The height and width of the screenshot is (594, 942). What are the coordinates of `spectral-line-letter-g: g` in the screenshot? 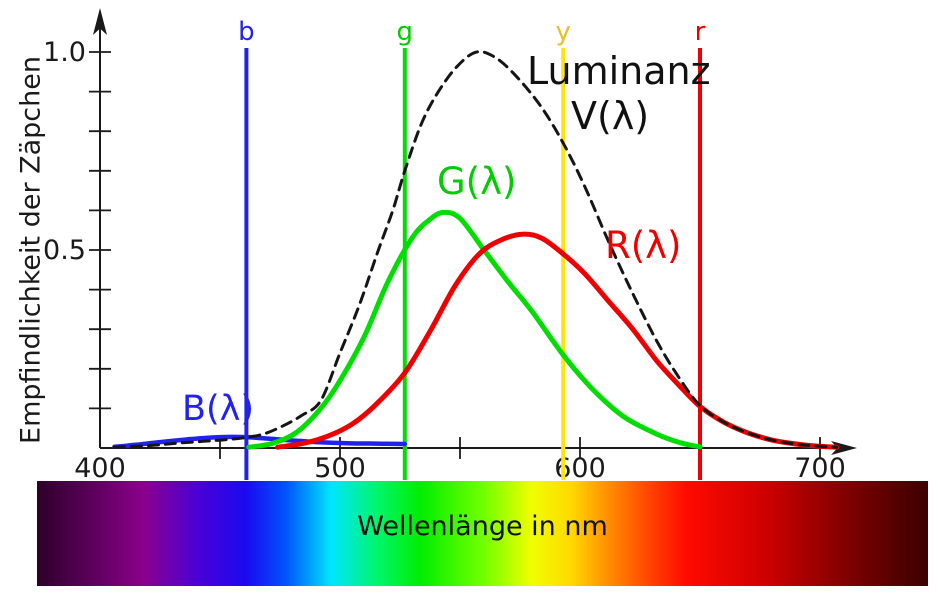 It's located at (405, 32).